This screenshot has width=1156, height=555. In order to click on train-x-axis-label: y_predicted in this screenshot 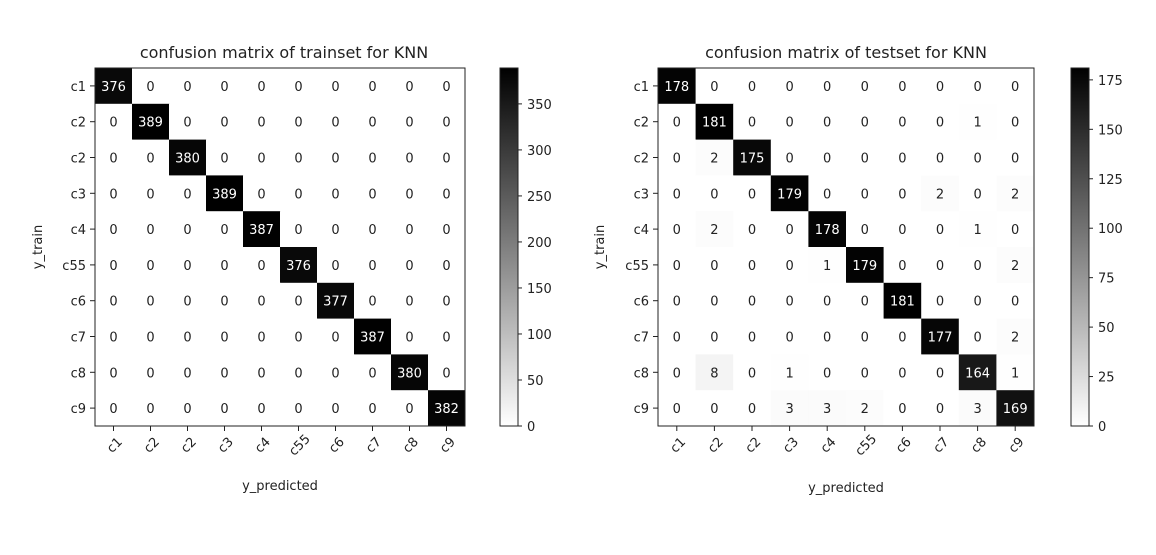, I will do `click(280, 486)`.